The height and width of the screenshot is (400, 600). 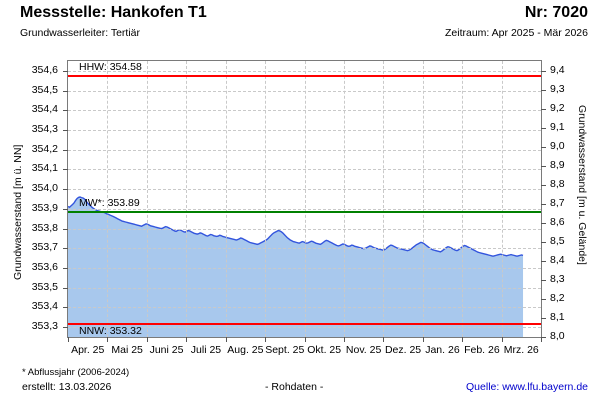 I want to click on y-tick-label-left: 353,3, so click(x=44, y=326).